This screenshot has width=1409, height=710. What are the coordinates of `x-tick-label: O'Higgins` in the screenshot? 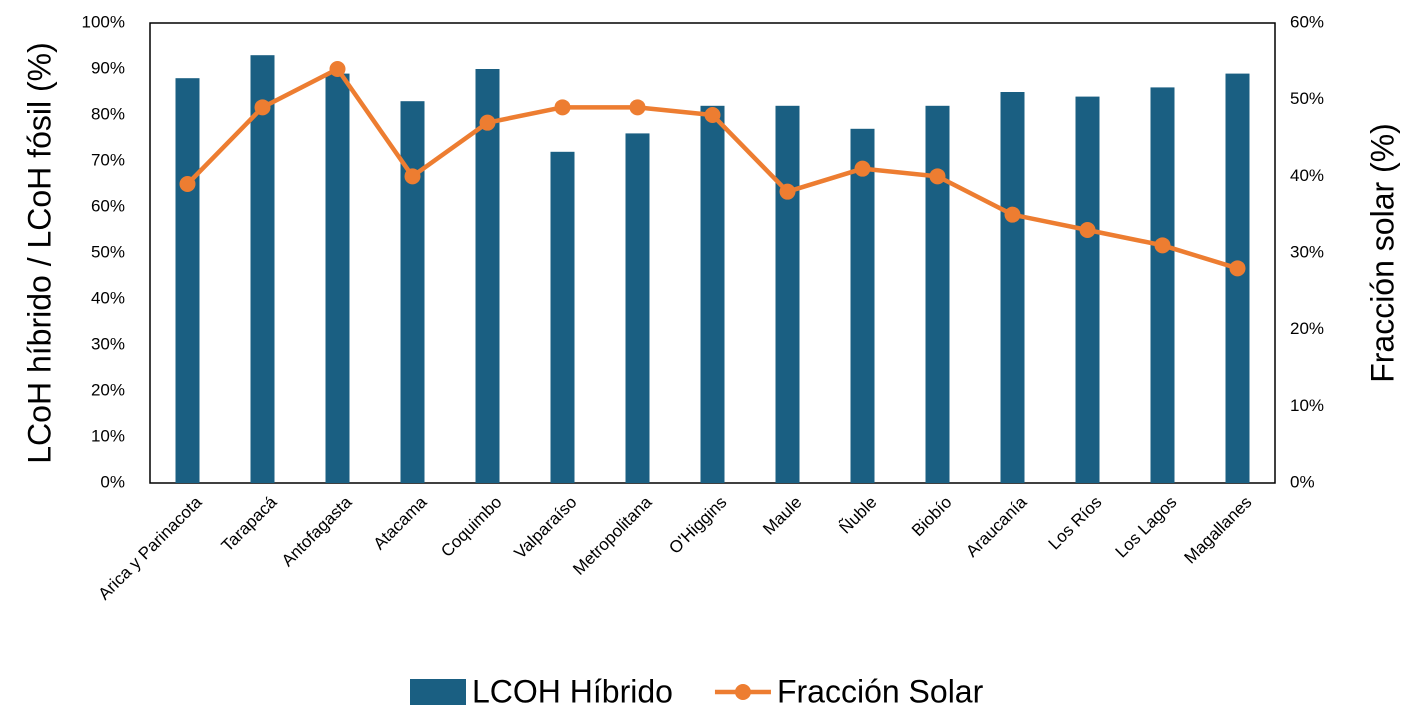 It's located at (697, 525).